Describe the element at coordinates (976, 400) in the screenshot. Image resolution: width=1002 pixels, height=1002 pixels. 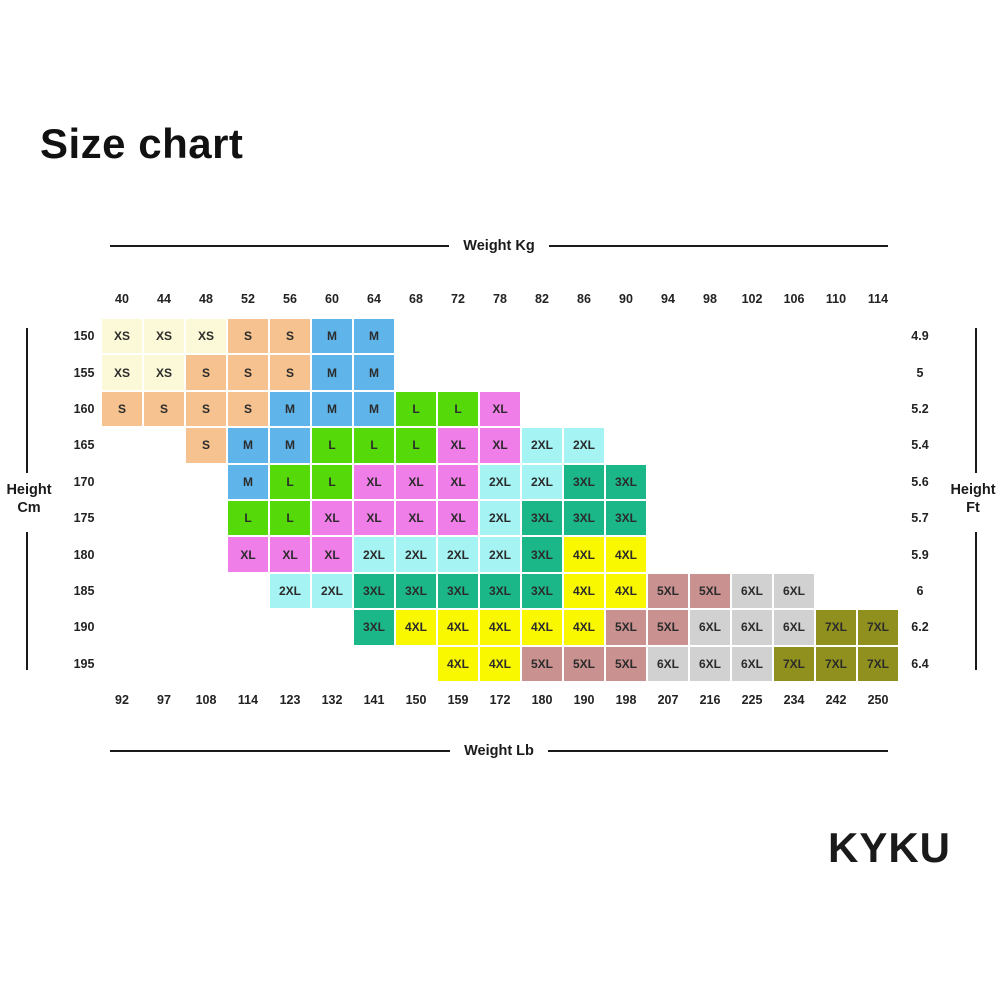
I see `height-ft-axis-line` at that location.